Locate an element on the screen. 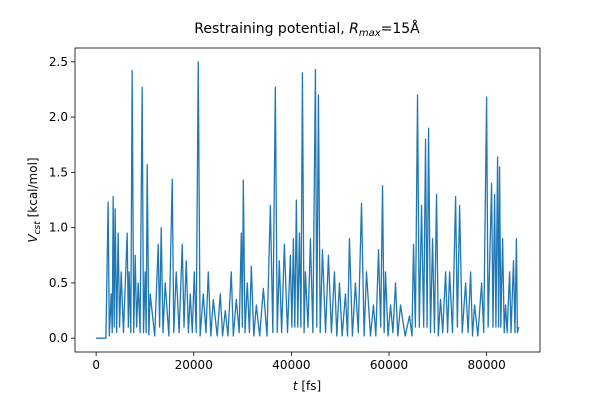  y-tick-label: 0.5 is located at coordinates (58, 283).